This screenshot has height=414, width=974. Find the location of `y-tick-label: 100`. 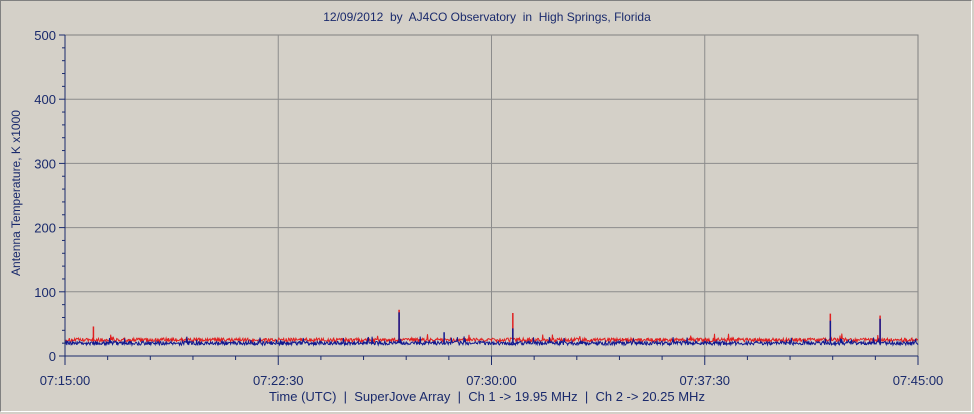

y-tick-label: 100 is located at coordinates (45, 292).